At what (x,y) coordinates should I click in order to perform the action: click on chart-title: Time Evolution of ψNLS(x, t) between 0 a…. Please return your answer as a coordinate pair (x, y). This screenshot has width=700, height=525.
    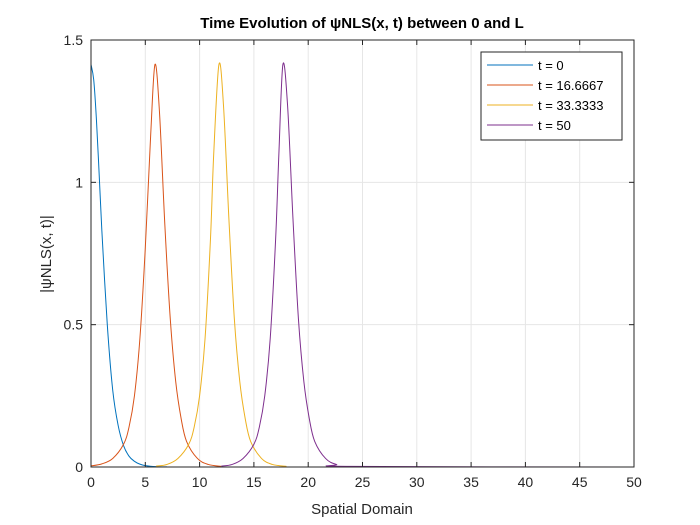
    Looking at the image, I should click on (362, 23).